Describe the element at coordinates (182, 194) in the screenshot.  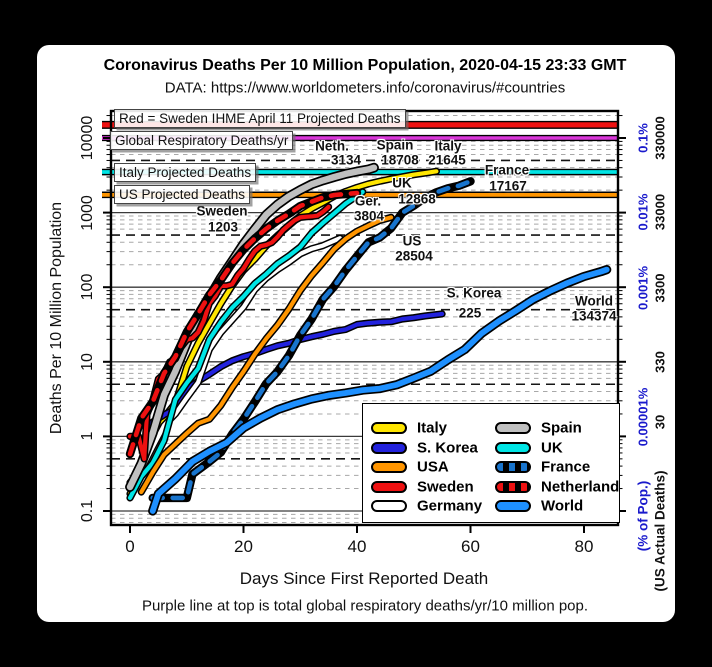
I see `label-box-us-projected-deaths: US Projected Deaths` at that location.